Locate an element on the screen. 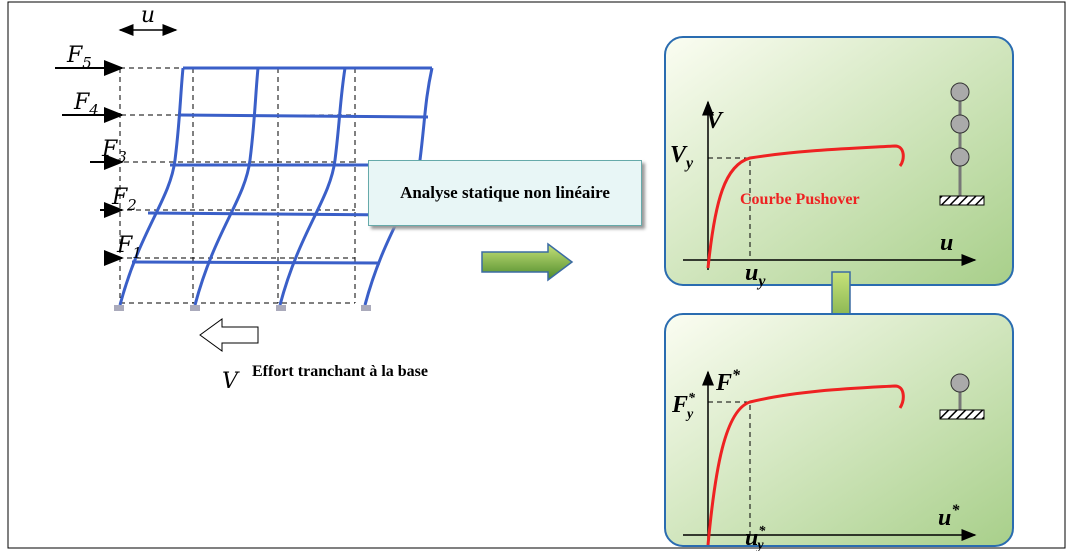 This screenshot has height=551, width=1074. index: 2 is located at coordinates (131, 205).